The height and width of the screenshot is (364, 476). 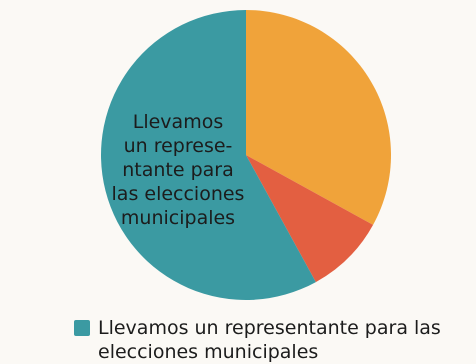 What do you see at coordinates (82, 328) in the screenshot?
I see `legend-swatch-teal` at bounding box center [82, 328].